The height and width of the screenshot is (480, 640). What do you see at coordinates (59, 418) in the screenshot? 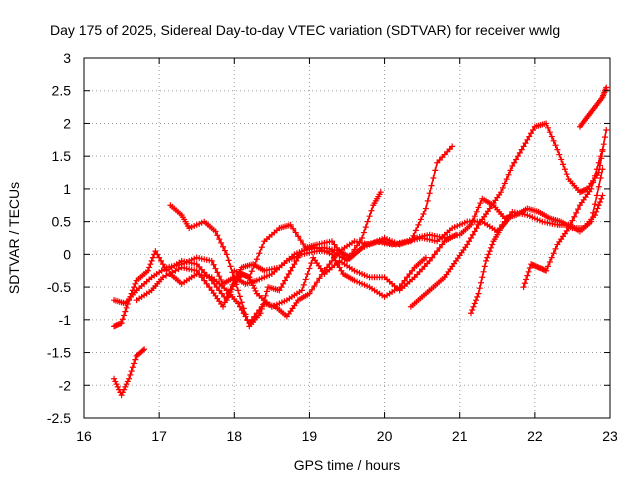
I see `y-tick-label: -2.5` at bounding box center [59, 418].